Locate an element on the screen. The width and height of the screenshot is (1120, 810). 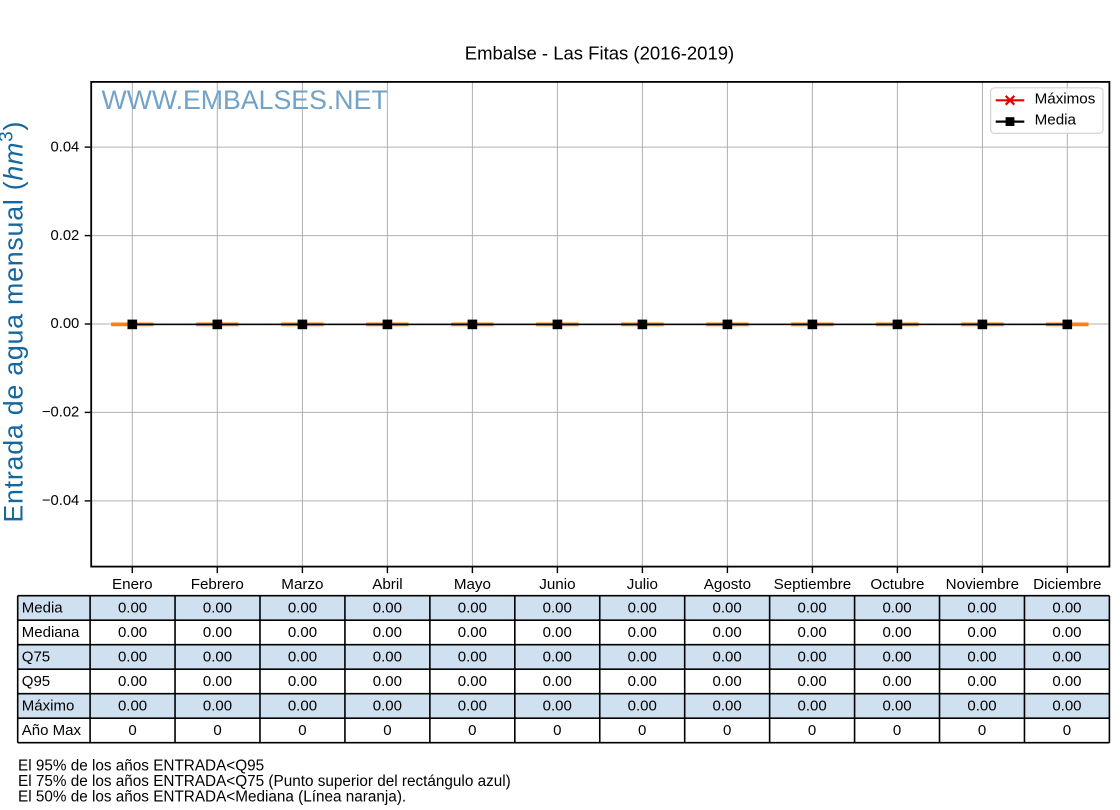
svg-text: Noviembre is located at coordinates (982, 584).